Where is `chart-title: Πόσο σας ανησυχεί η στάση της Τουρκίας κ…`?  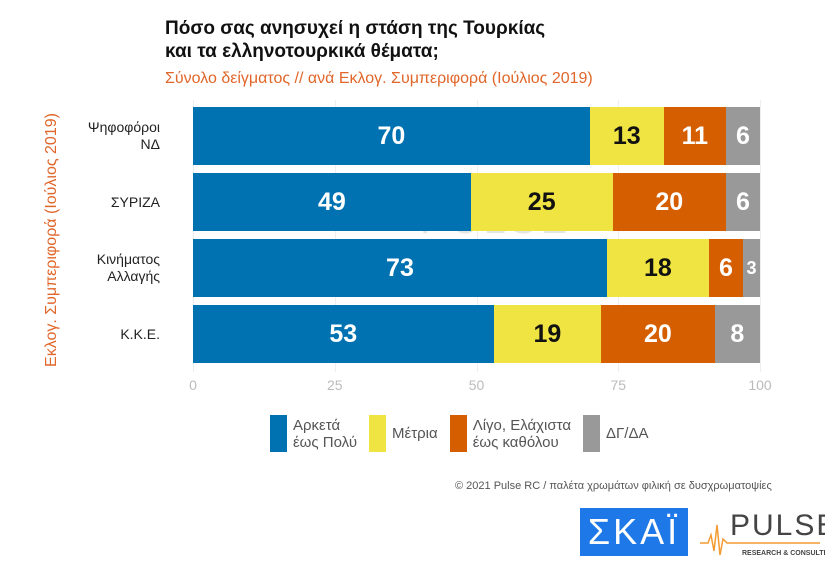 chart-title: Πόσο σας ανησυχεί η στάση της Τουρκίας κ… is located at coordinates (355, 40).